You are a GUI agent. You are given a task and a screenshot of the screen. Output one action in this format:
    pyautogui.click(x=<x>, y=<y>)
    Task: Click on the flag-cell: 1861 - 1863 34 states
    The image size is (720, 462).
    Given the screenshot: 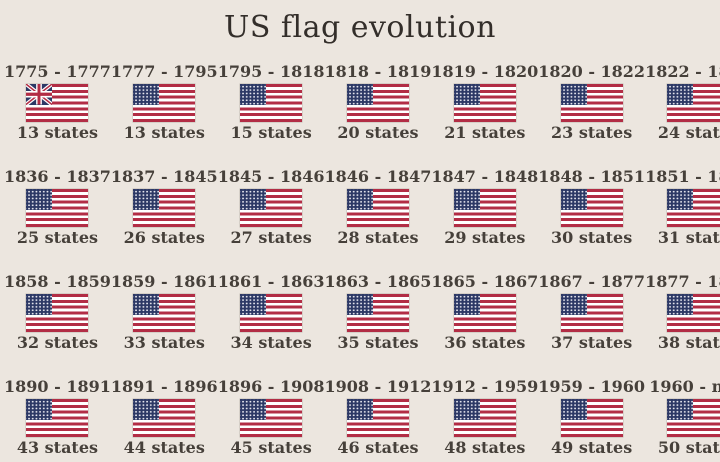 What is the action you would take?
    pyautogui.click(x=271, y=324)
    